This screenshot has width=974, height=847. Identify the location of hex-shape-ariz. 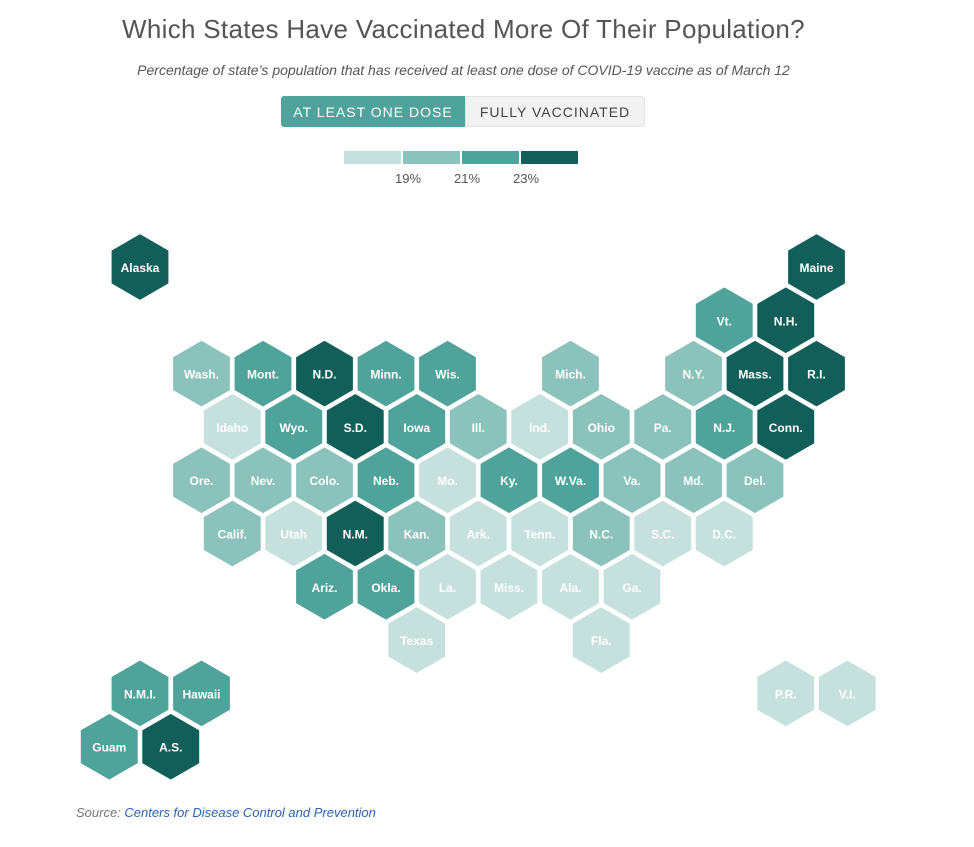
(324, 586).